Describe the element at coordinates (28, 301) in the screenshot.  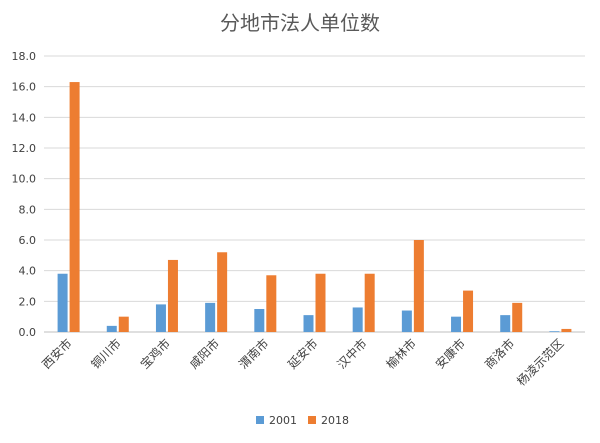
I see `y-tick-label: 2.0` at that location.